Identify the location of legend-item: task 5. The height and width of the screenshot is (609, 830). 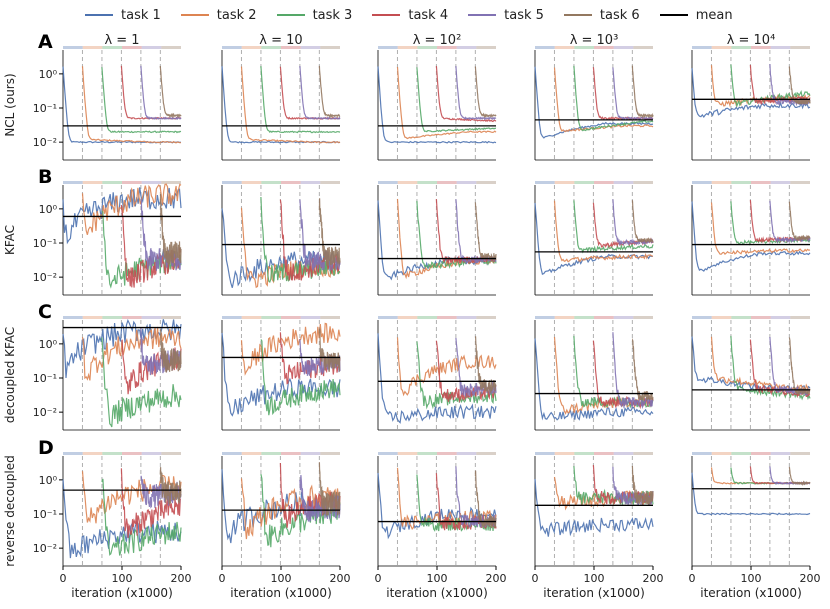
(506, 15).